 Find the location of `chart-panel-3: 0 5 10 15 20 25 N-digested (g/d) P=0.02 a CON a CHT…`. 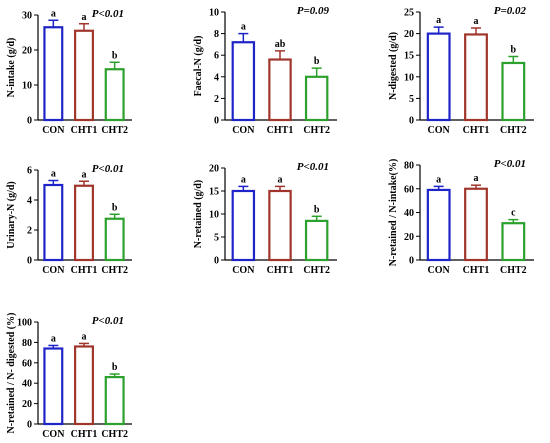

chart-panel-3: 0 5 10 15 20 25 N-digested (g/d) P=0.02 a CON a CHT… is located at coordinates (461, 70).